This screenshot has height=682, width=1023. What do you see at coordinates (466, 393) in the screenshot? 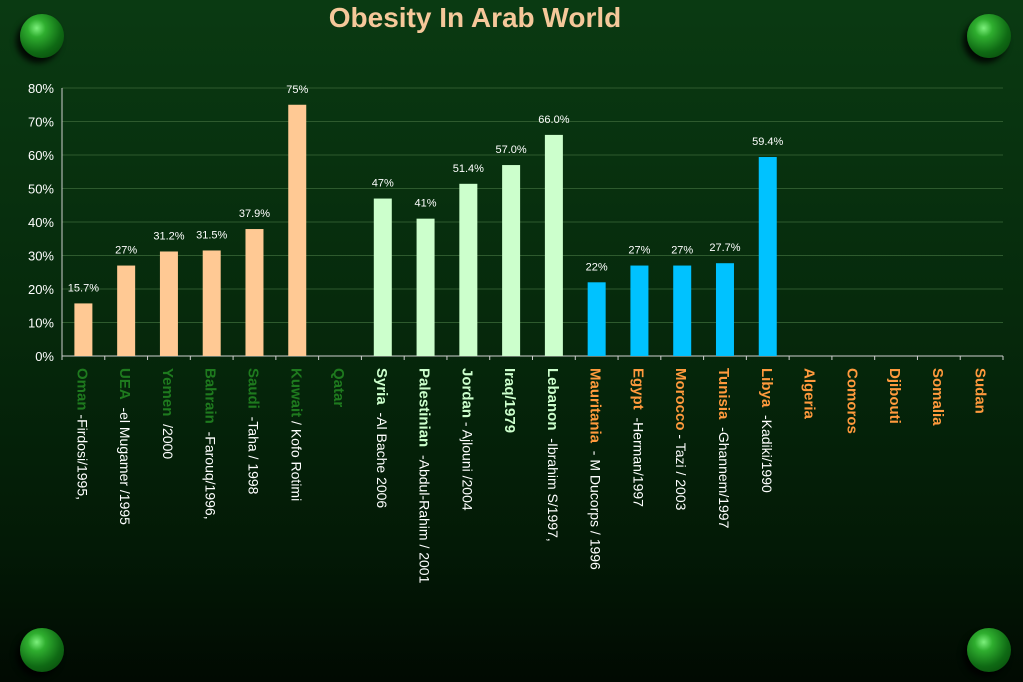
I see `country-name: Jordan` at bounding box center [466, 393].